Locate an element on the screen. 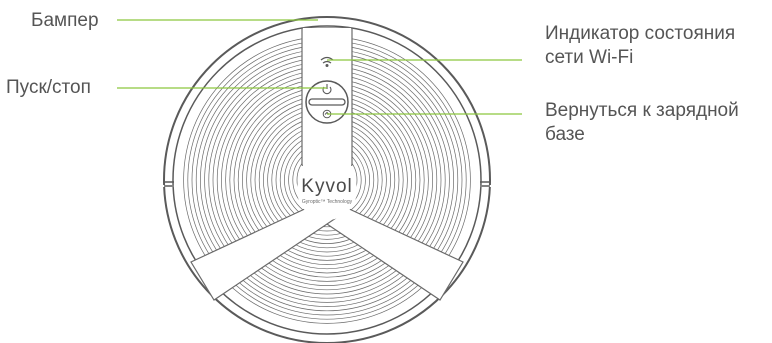 This screenshot has height=343, width=772. label-dock-line-2: базе is located at coordinates (565, 134).